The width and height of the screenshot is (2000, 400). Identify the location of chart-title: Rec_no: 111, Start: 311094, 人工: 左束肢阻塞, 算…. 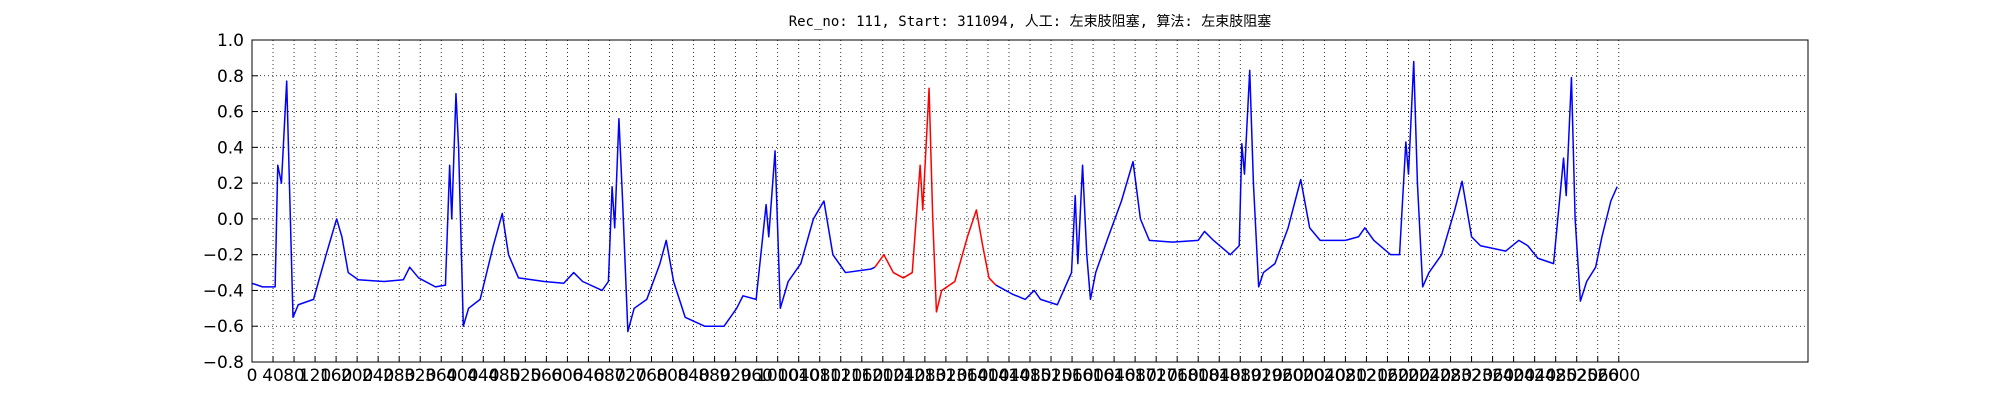
(1030, 21).